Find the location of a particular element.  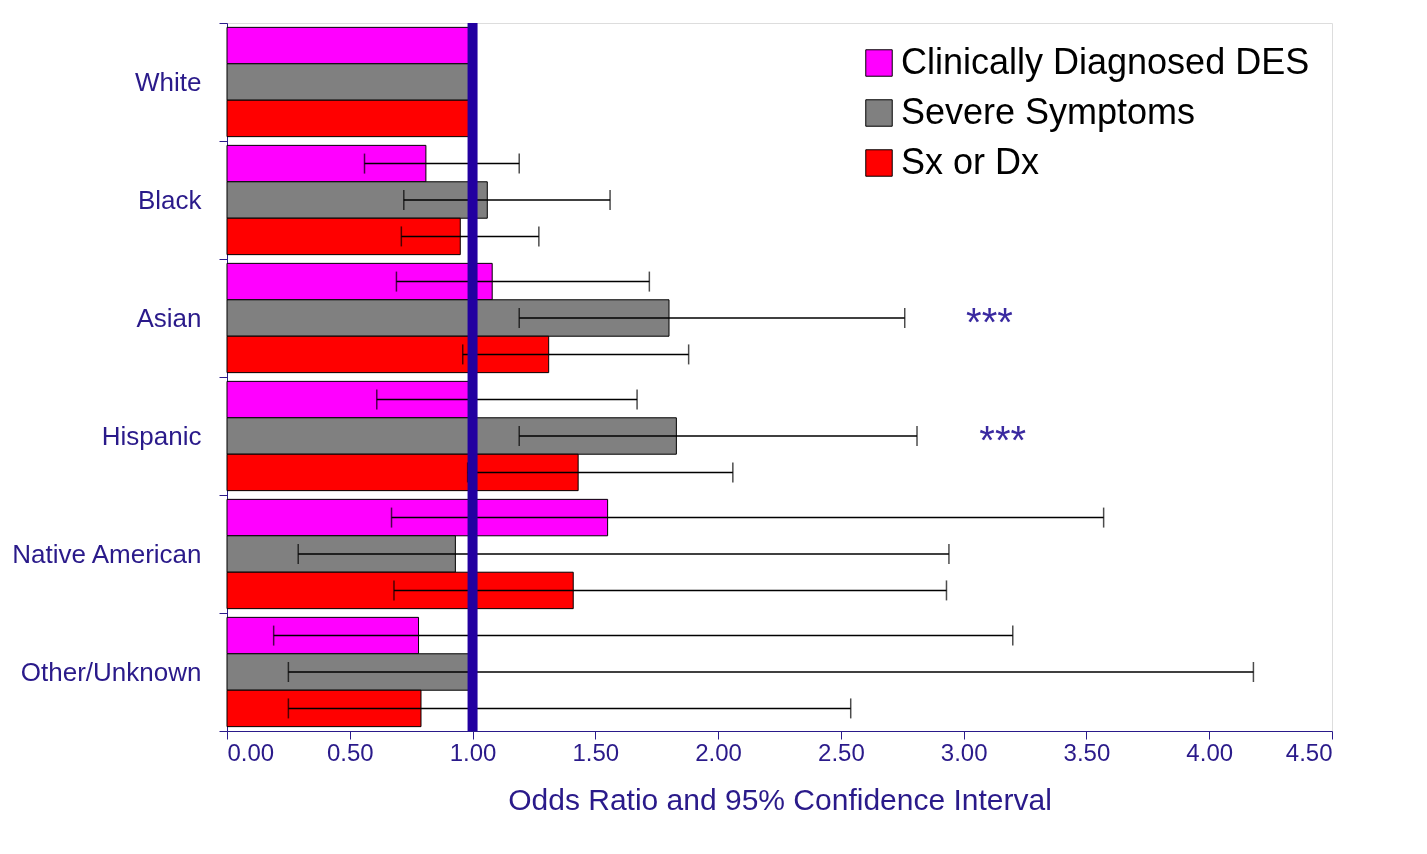

x-tick-label: 1.00 is located at coordinates (473, 752).